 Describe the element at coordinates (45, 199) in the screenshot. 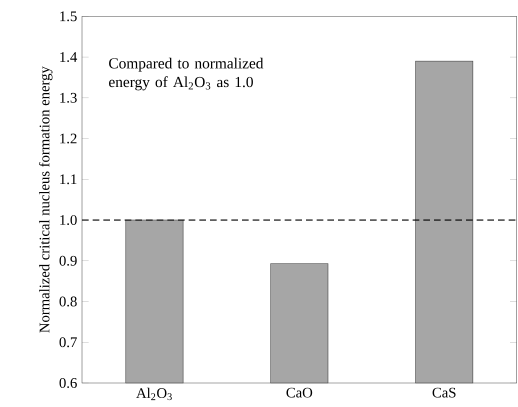

I see `y-axis-title: Normalized critical nucleus formation energy` at that location.